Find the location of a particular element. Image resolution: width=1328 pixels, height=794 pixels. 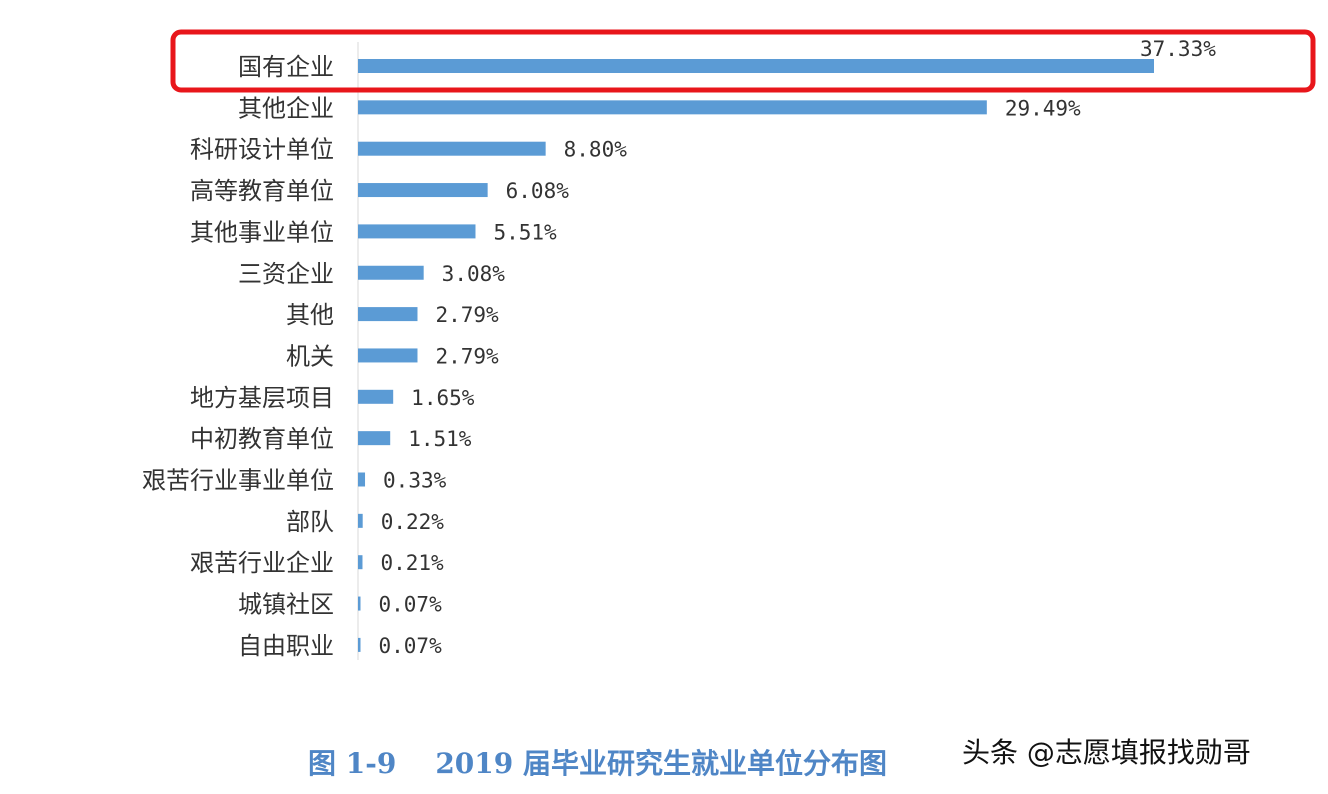

highlight-box is located at coordinates (743, 61).